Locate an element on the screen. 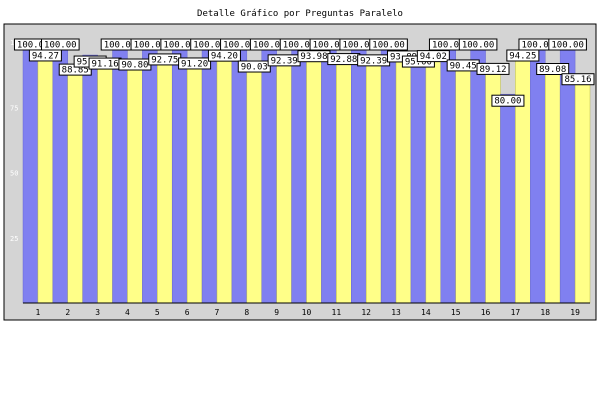 This screenshot has width=600, height=400. data-label-series-2: 94.27 is located at coordinates (45, 55).